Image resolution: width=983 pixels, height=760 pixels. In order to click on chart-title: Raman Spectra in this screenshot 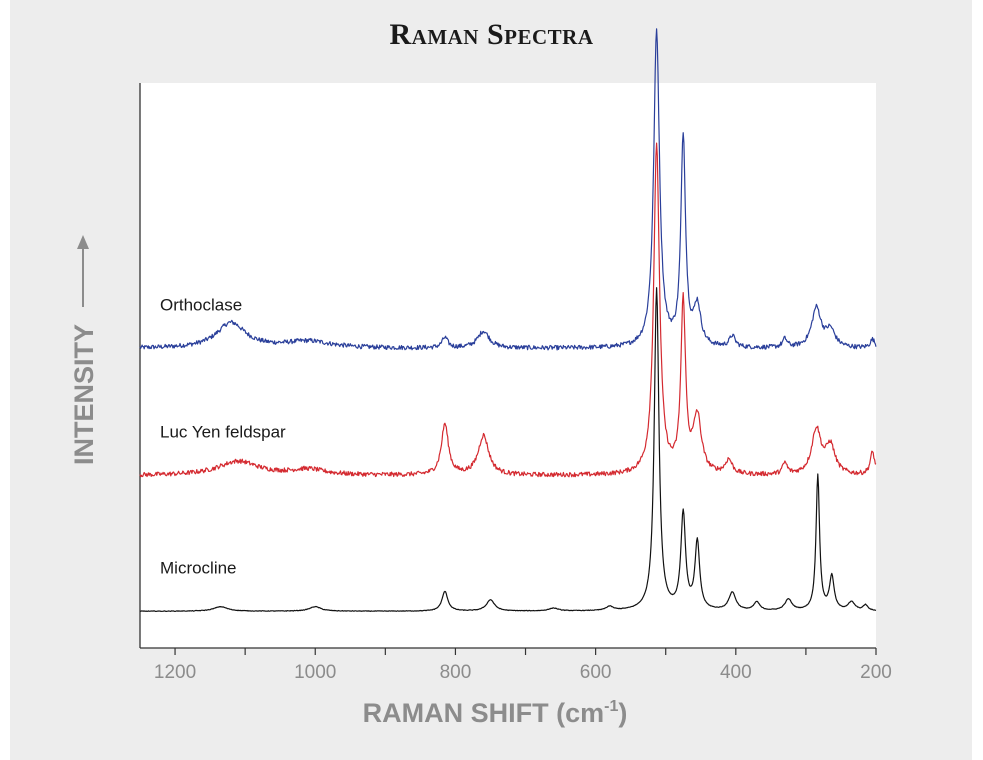, I will do `click(491, 34)`.